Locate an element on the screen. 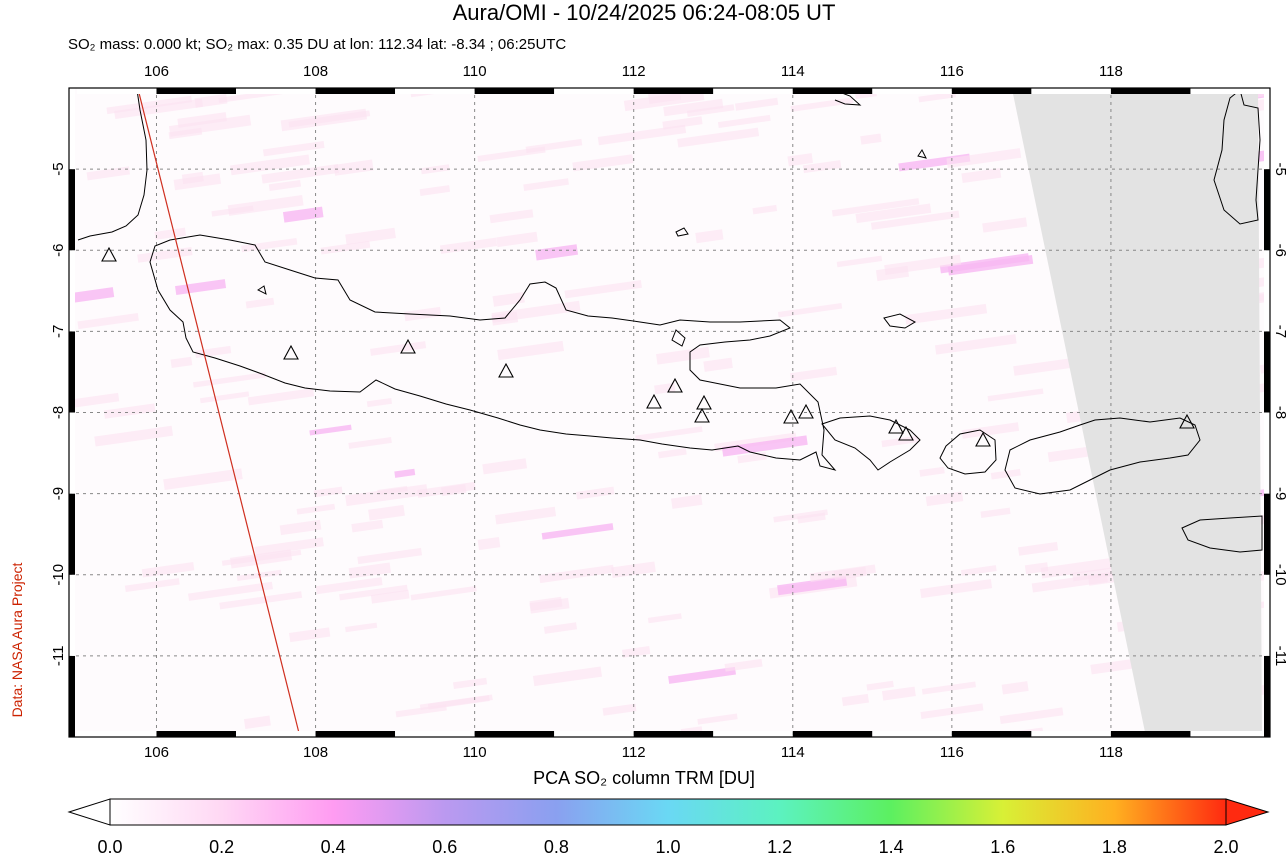 The height and width of the screenshot is (855, 1288). lon-tick-label-bottom: 114 is located at coordinates (793, 752).